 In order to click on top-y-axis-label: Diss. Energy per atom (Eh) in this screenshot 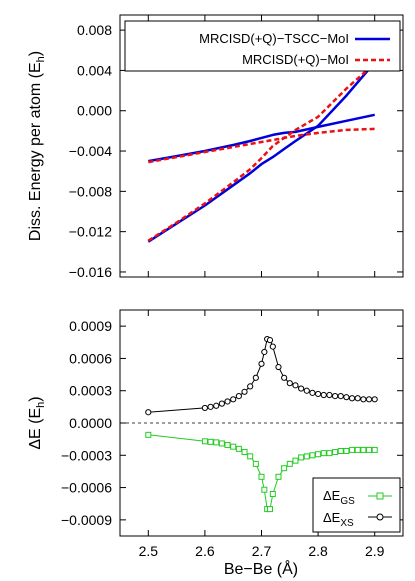, I will do `click(37, 146)`.